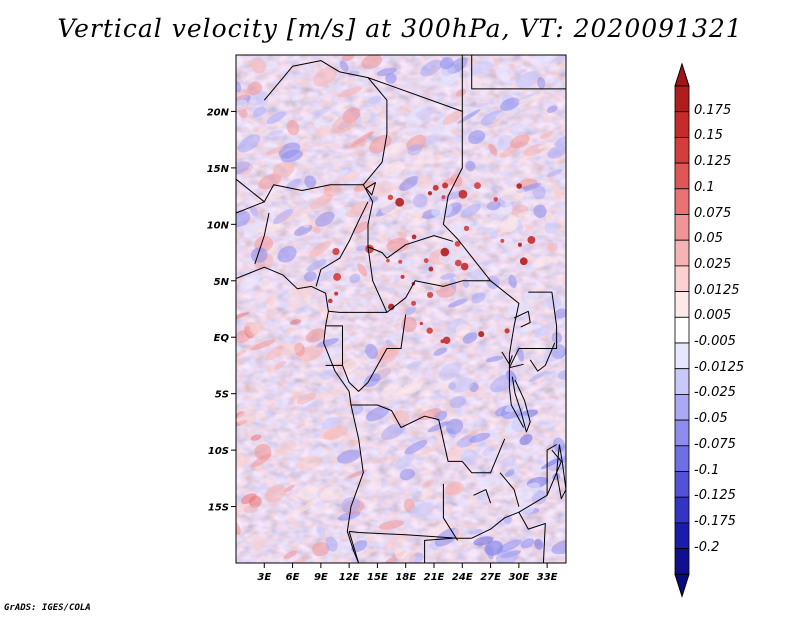 This screenshot has height=618, width=800. Describe the element at coordinates (715, 444) in the screenshot. I see `colorbar-label: -0.075` at that location.